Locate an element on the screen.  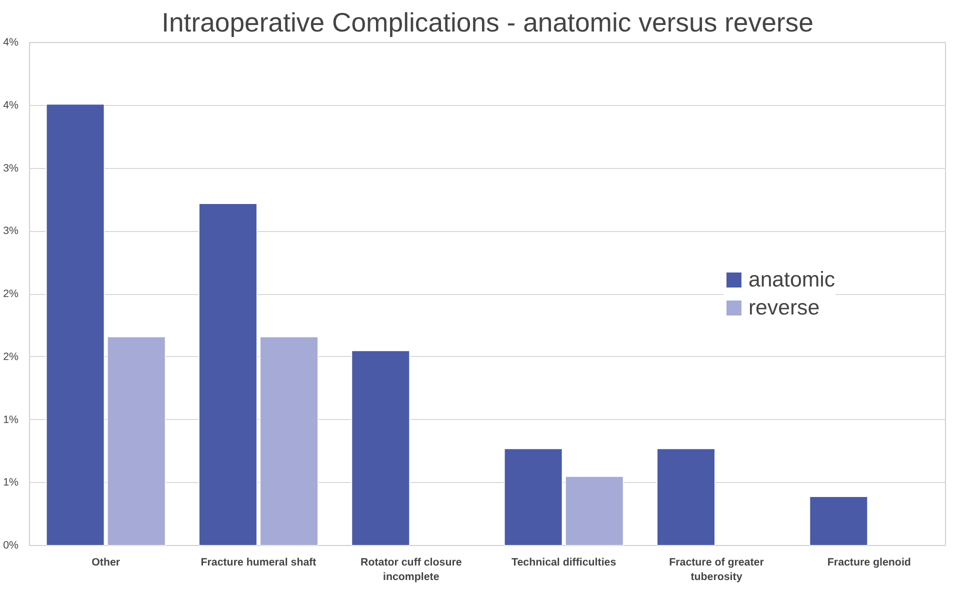
legend-label: reverse is located at coordinates (784, 307).